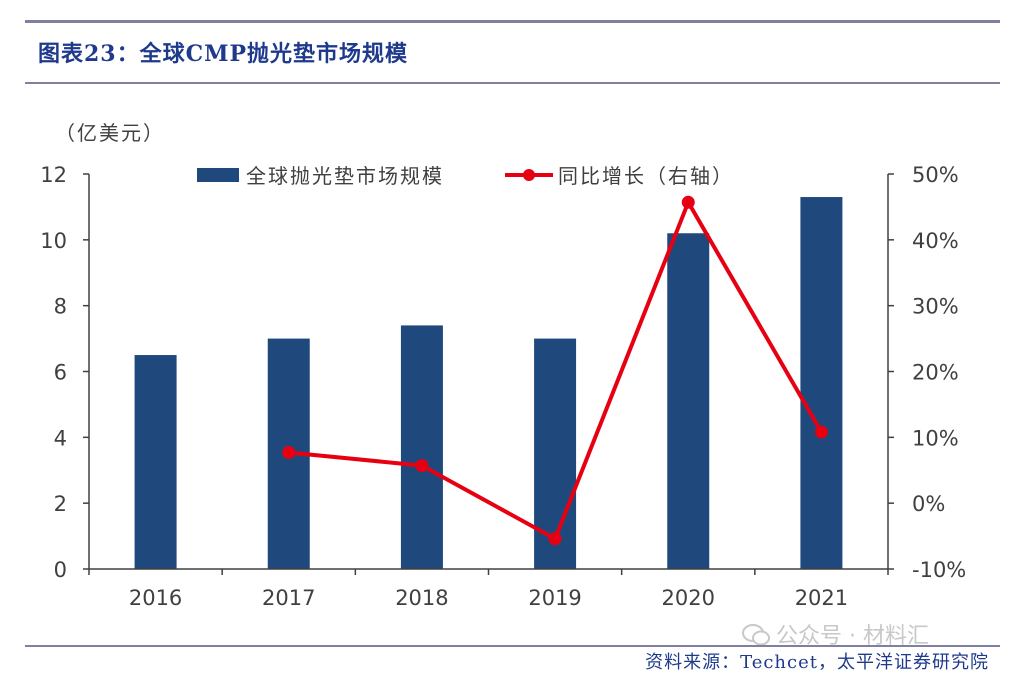 The height and width of the screenshot is (680, 1019). I want to click on y-axis-right: -10% 0% 10% 20% 30% 40% 50%, so click(926, 372).